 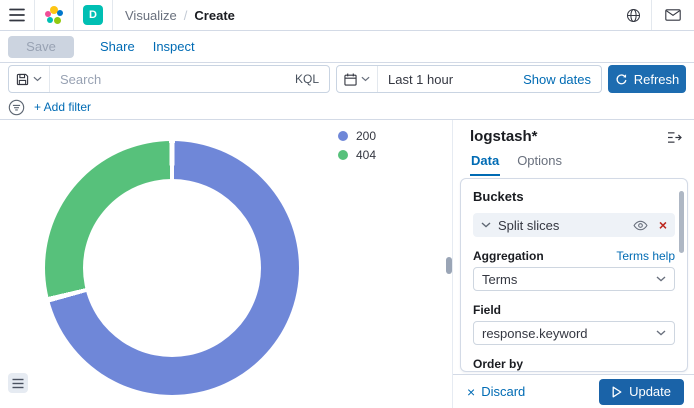 What do you see at coordinates (487, 310) in the screenshot?
I see `field-label: Field` at bounding box center [487, 310].